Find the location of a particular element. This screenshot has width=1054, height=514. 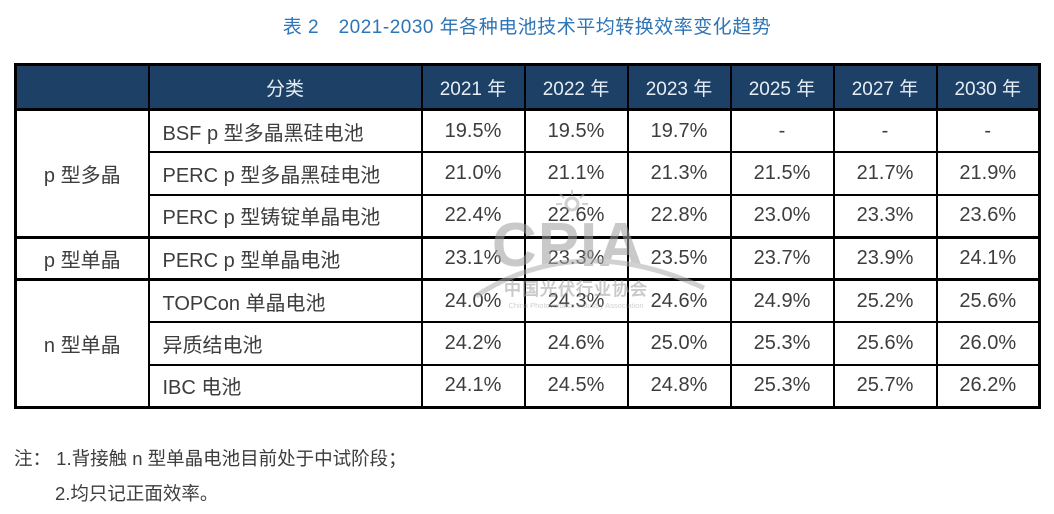

tech-name-cell: IBC 电池 is located at coordinates (285, 385).